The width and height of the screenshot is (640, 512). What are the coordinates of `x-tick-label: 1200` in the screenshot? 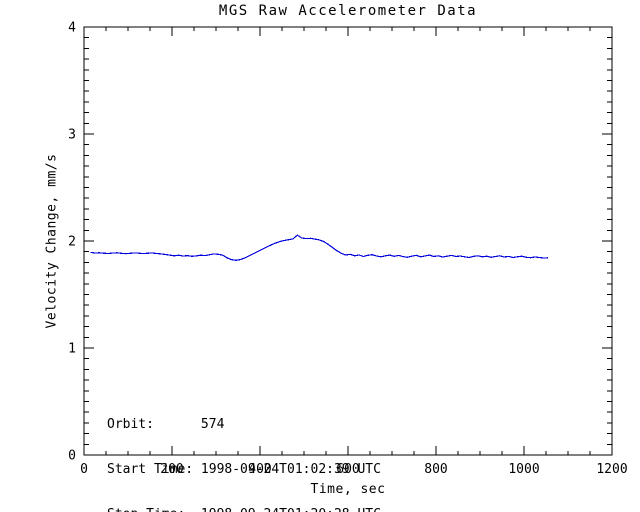 It's located at (611, 469).